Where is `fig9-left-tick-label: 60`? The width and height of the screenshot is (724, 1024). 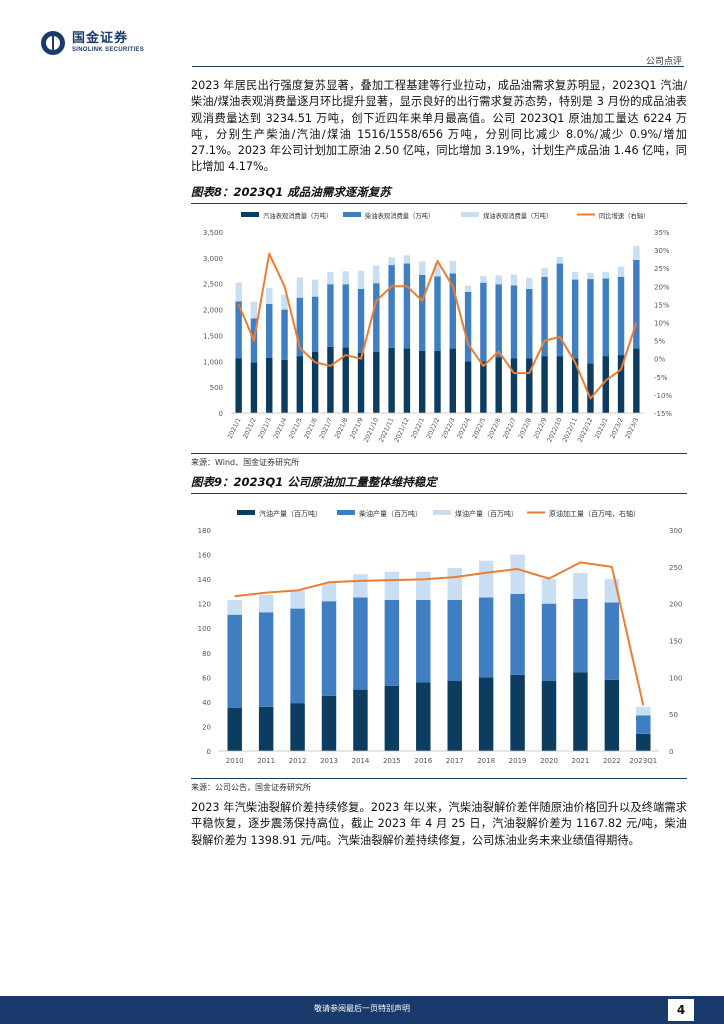 fig9-left-tick-label: 60 is located at coordinates (206, 678).